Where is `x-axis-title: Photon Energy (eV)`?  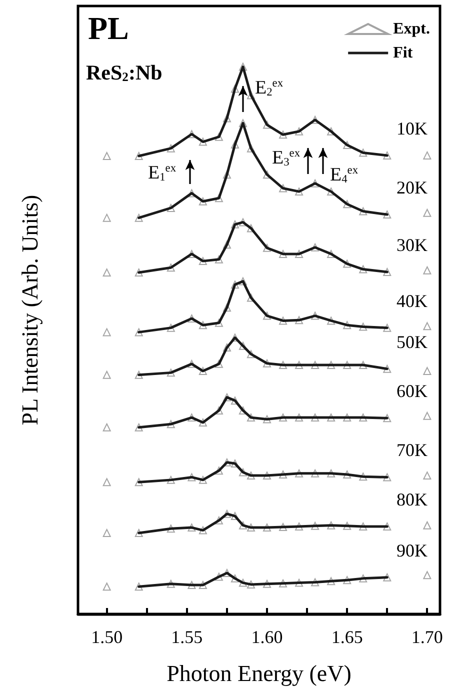
x-axis-title: Photon Energy (eV) is located at coordinates (259, 673).